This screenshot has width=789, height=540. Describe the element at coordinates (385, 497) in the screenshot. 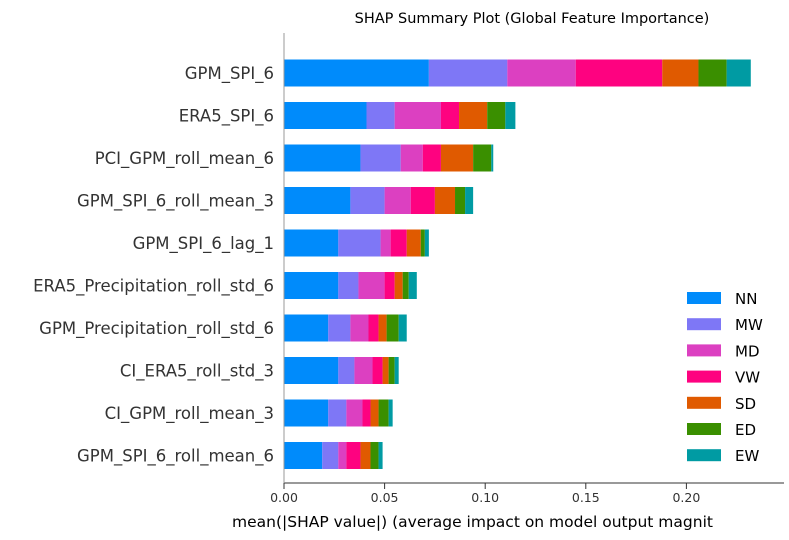

I see `x-tick-label: 0.05` at that location.